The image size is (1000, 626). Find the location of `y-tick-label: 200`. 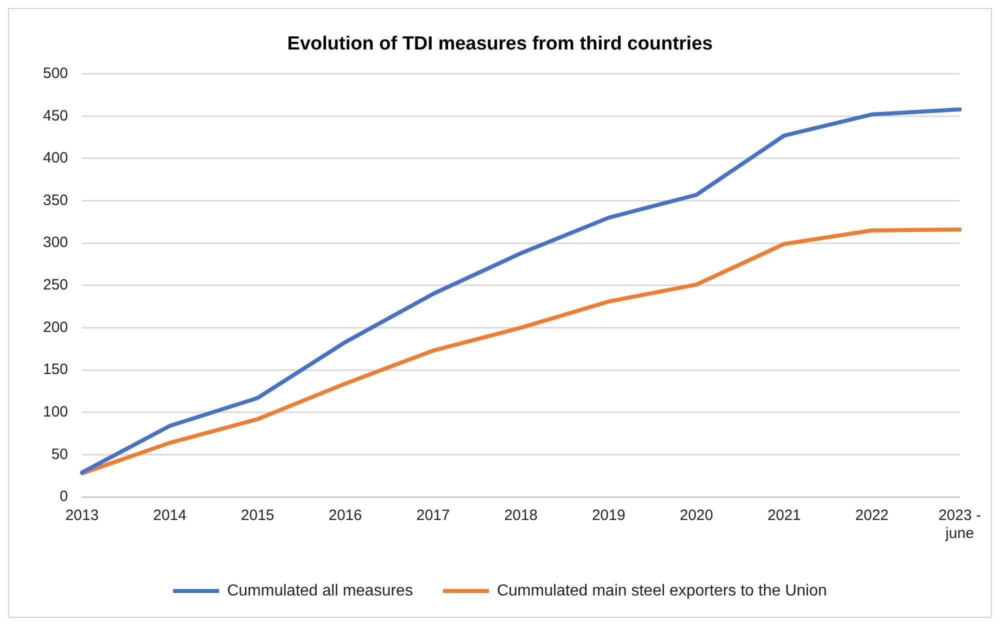

y-tick-label: 200 is located at coordinates (55, 327).